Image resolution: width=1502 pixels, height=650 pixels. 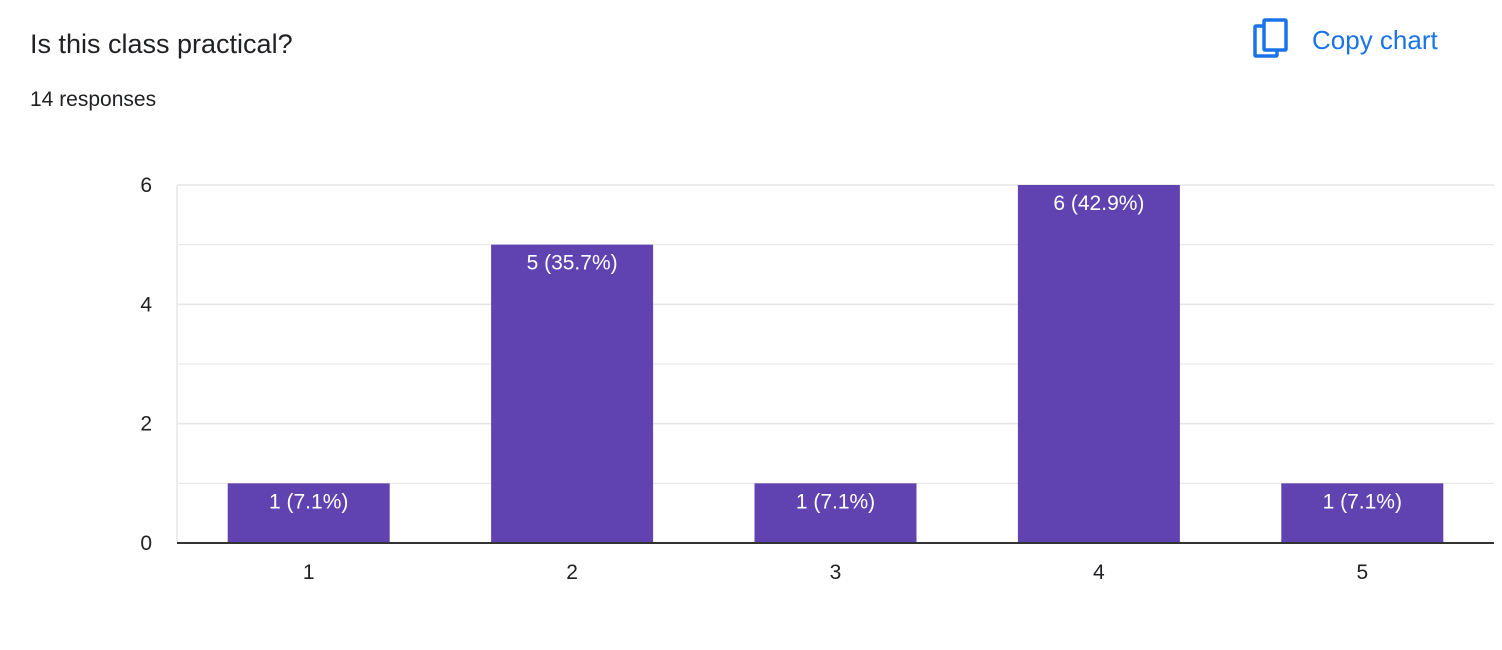 I want to click on response-count: 14 responses, so click(x=93, y=99).